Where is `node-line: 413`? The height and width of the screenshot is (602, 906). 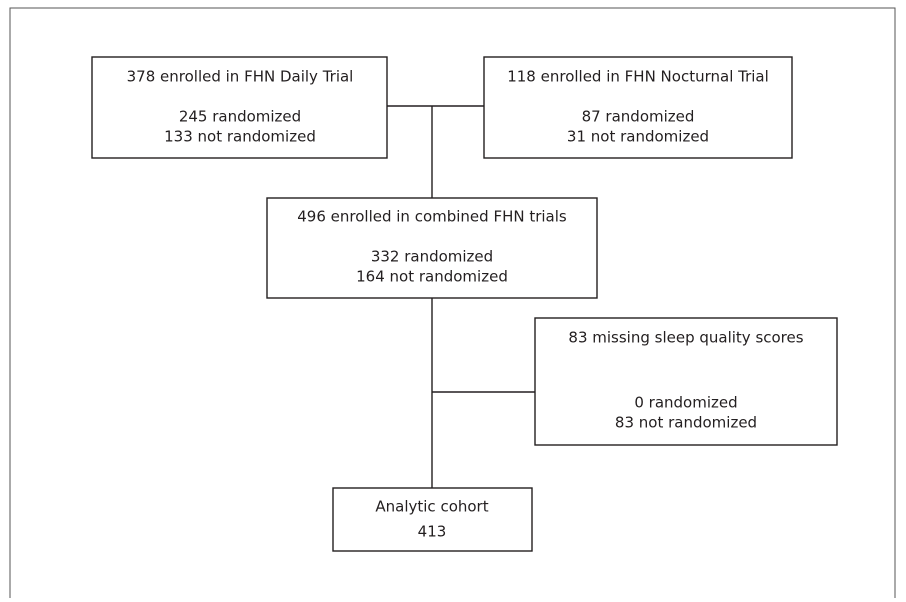 node-line: 413 is located at coordinates (432, 532).